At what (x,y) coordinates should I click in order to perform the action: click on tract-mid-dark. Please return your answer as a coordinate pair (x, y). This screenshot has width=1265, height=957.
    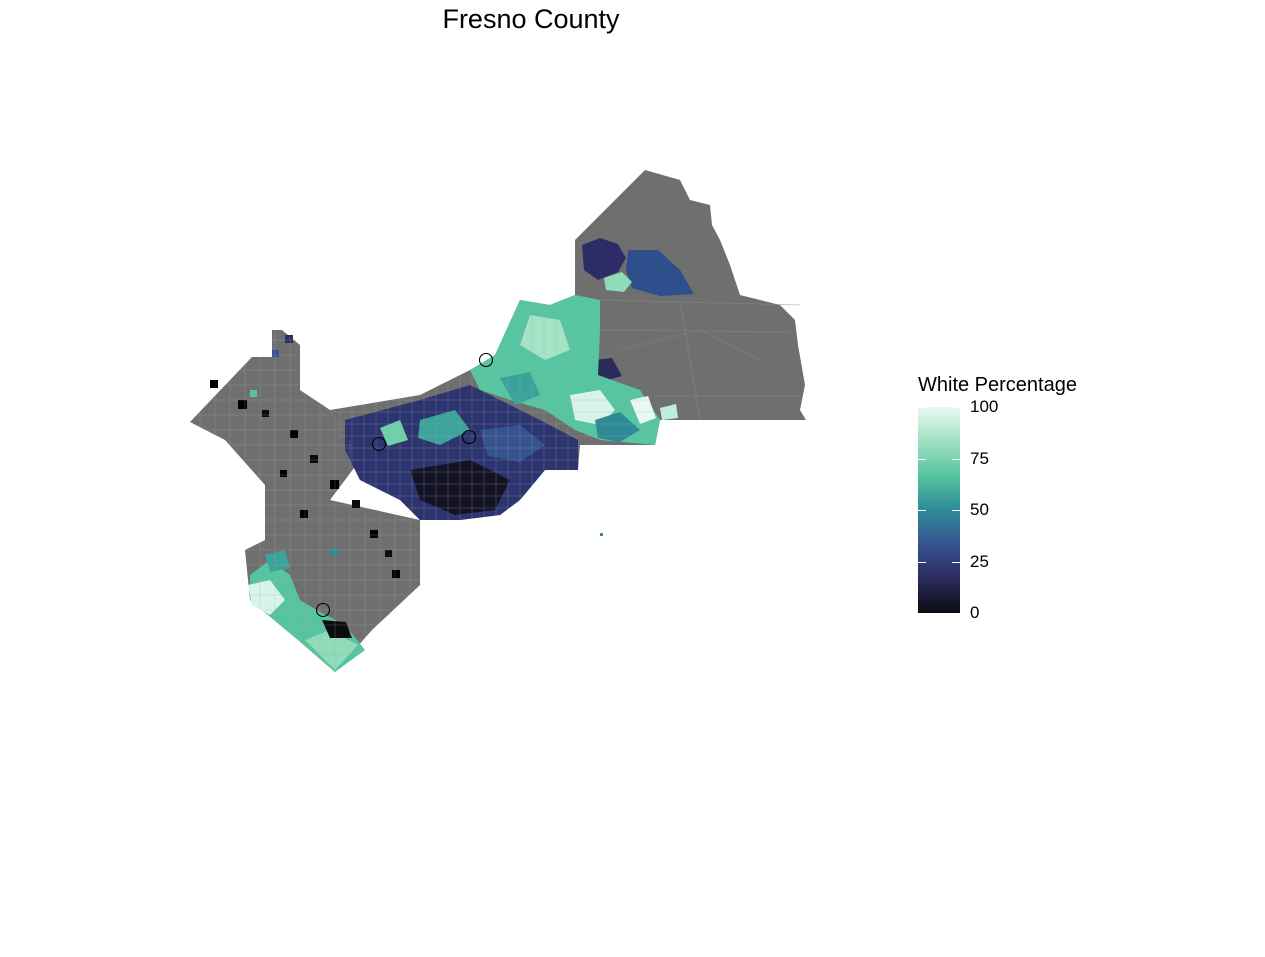
    Looking at the image, I should click on (608, 370).